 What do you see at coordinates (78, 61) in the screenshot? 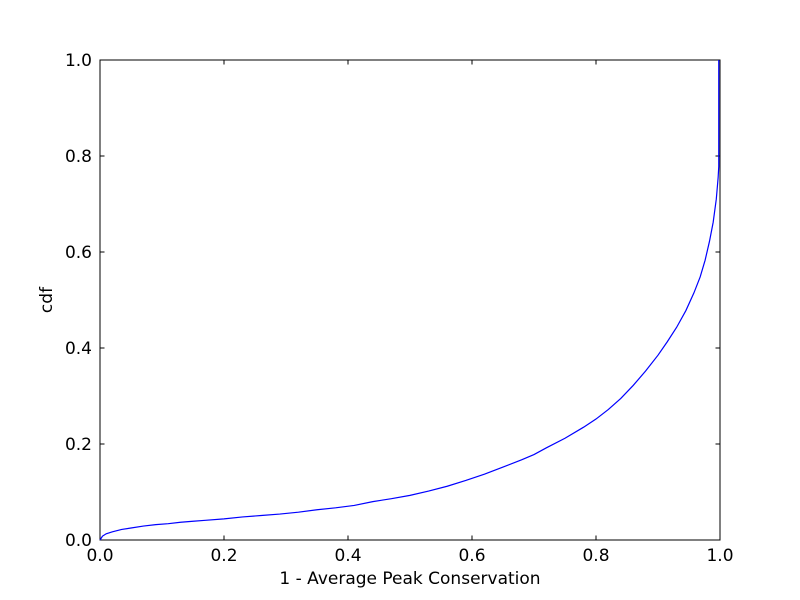
I see `y-tick-label: 1.0` at bounding box center [78, 61].